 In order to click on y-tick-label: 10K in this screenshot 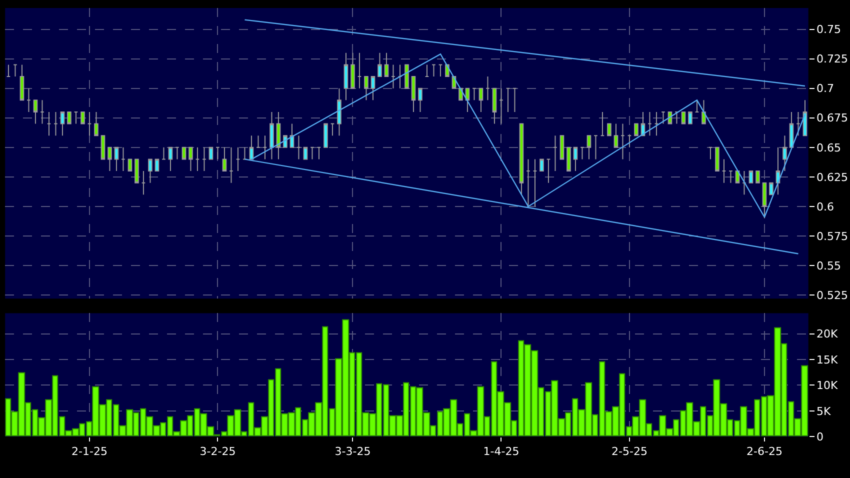, I will do `click(827, 385)`.